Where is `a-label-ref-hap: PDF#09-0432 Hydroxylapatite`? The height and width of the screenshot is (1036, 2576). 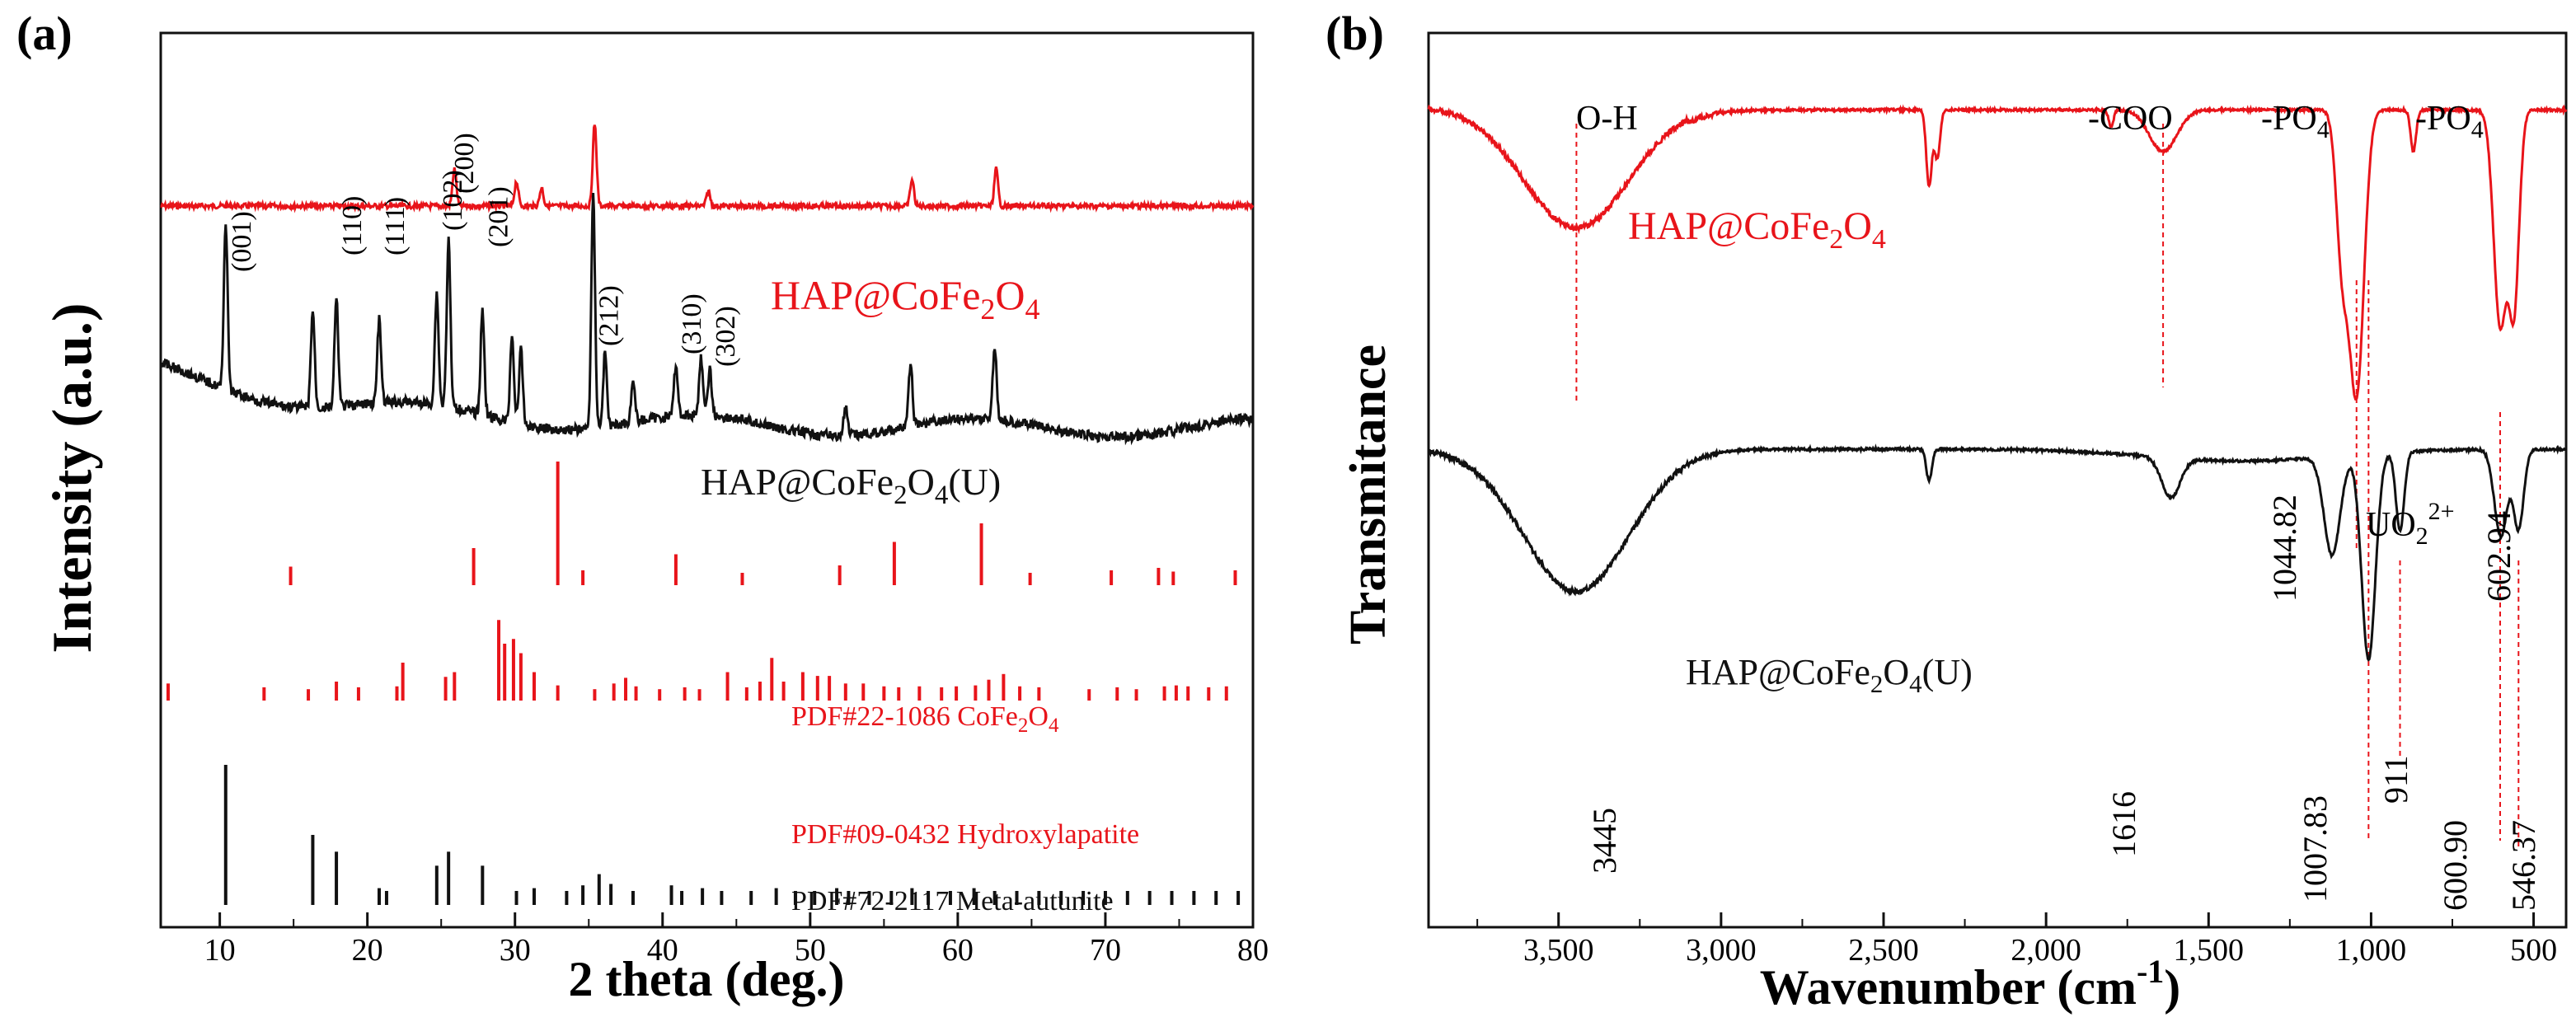
a-label-ref-hap: PDF#09-0432 Hydroxylapatite is located at coordinates (965, 834).